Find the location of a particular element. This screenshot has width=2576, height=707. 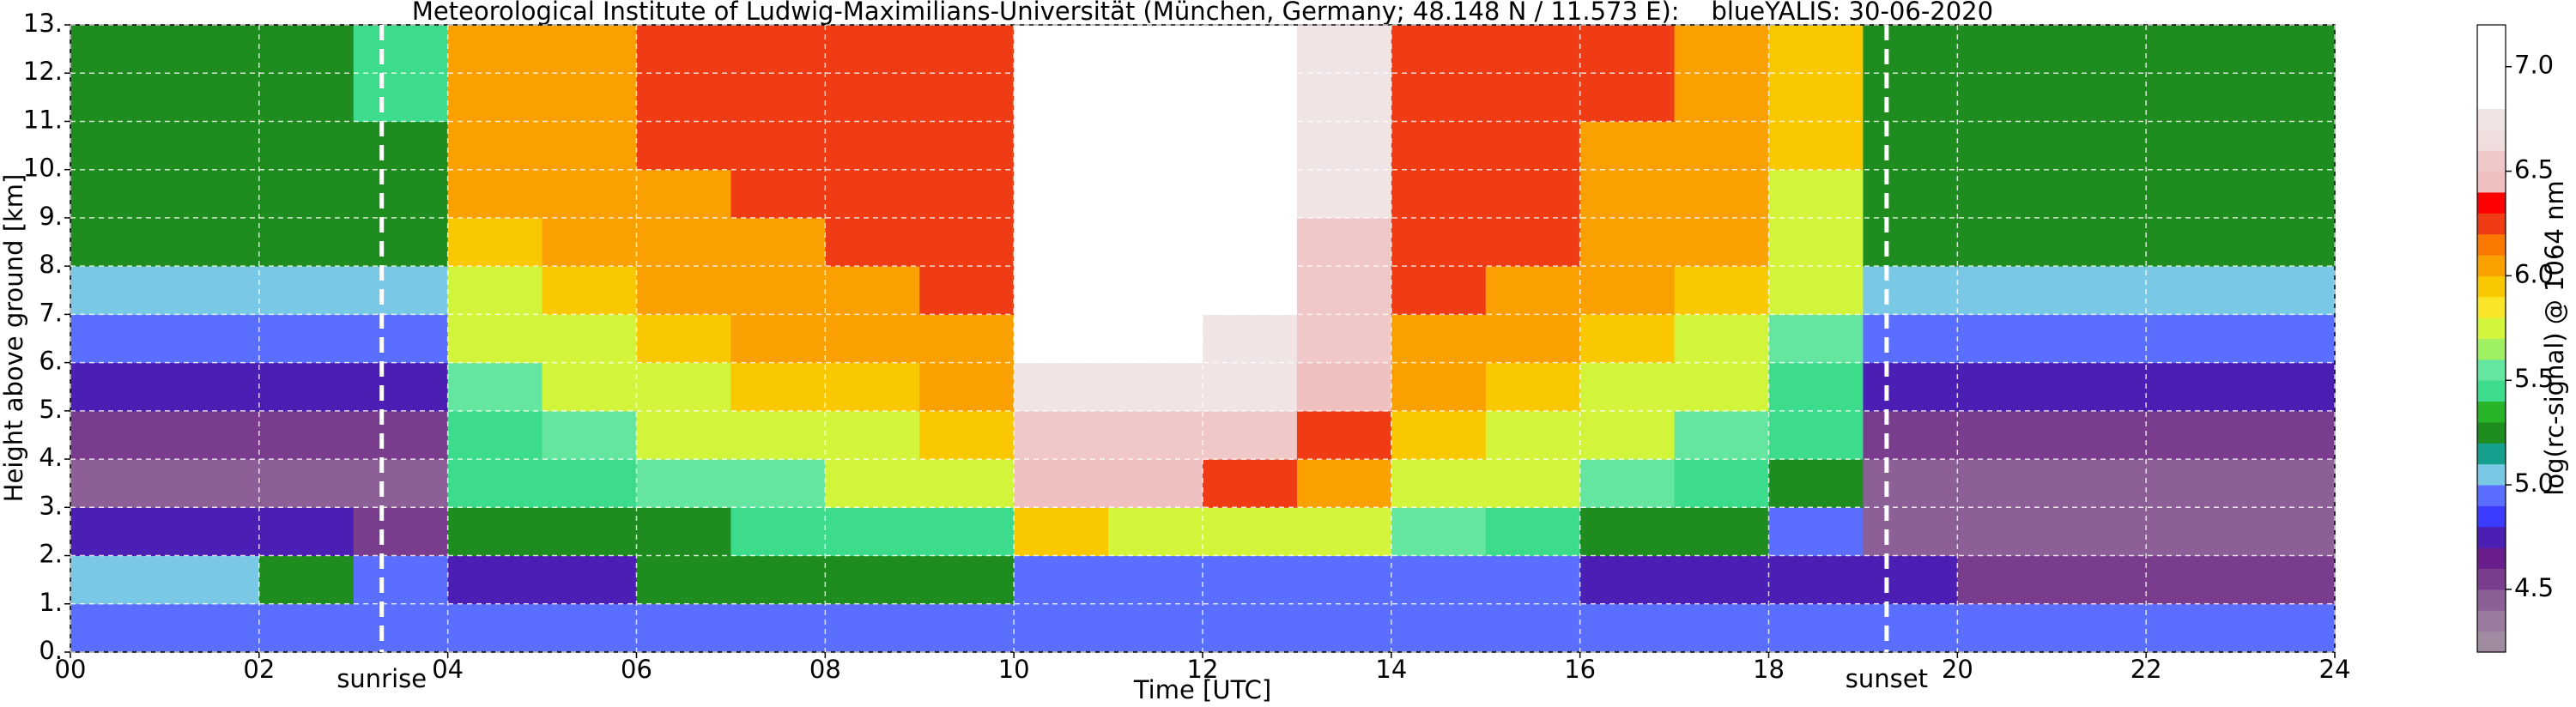

y-tick-label: 0. is located at coordinates (51, 650).